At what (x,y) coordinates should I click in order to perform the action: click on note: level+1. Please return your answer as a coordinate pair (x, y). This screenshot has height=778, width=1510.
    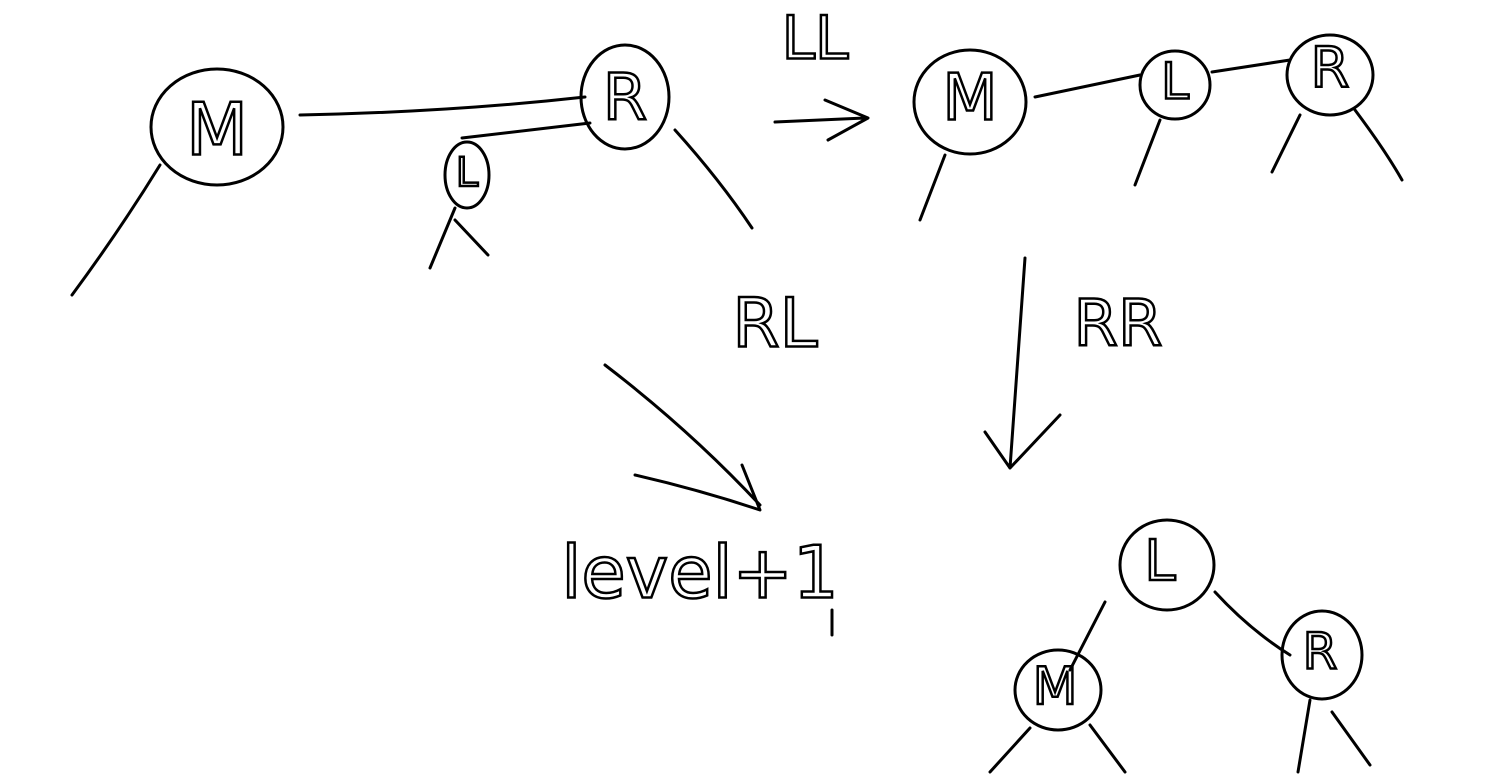
    Looking at the image, I should click on (699, 573).